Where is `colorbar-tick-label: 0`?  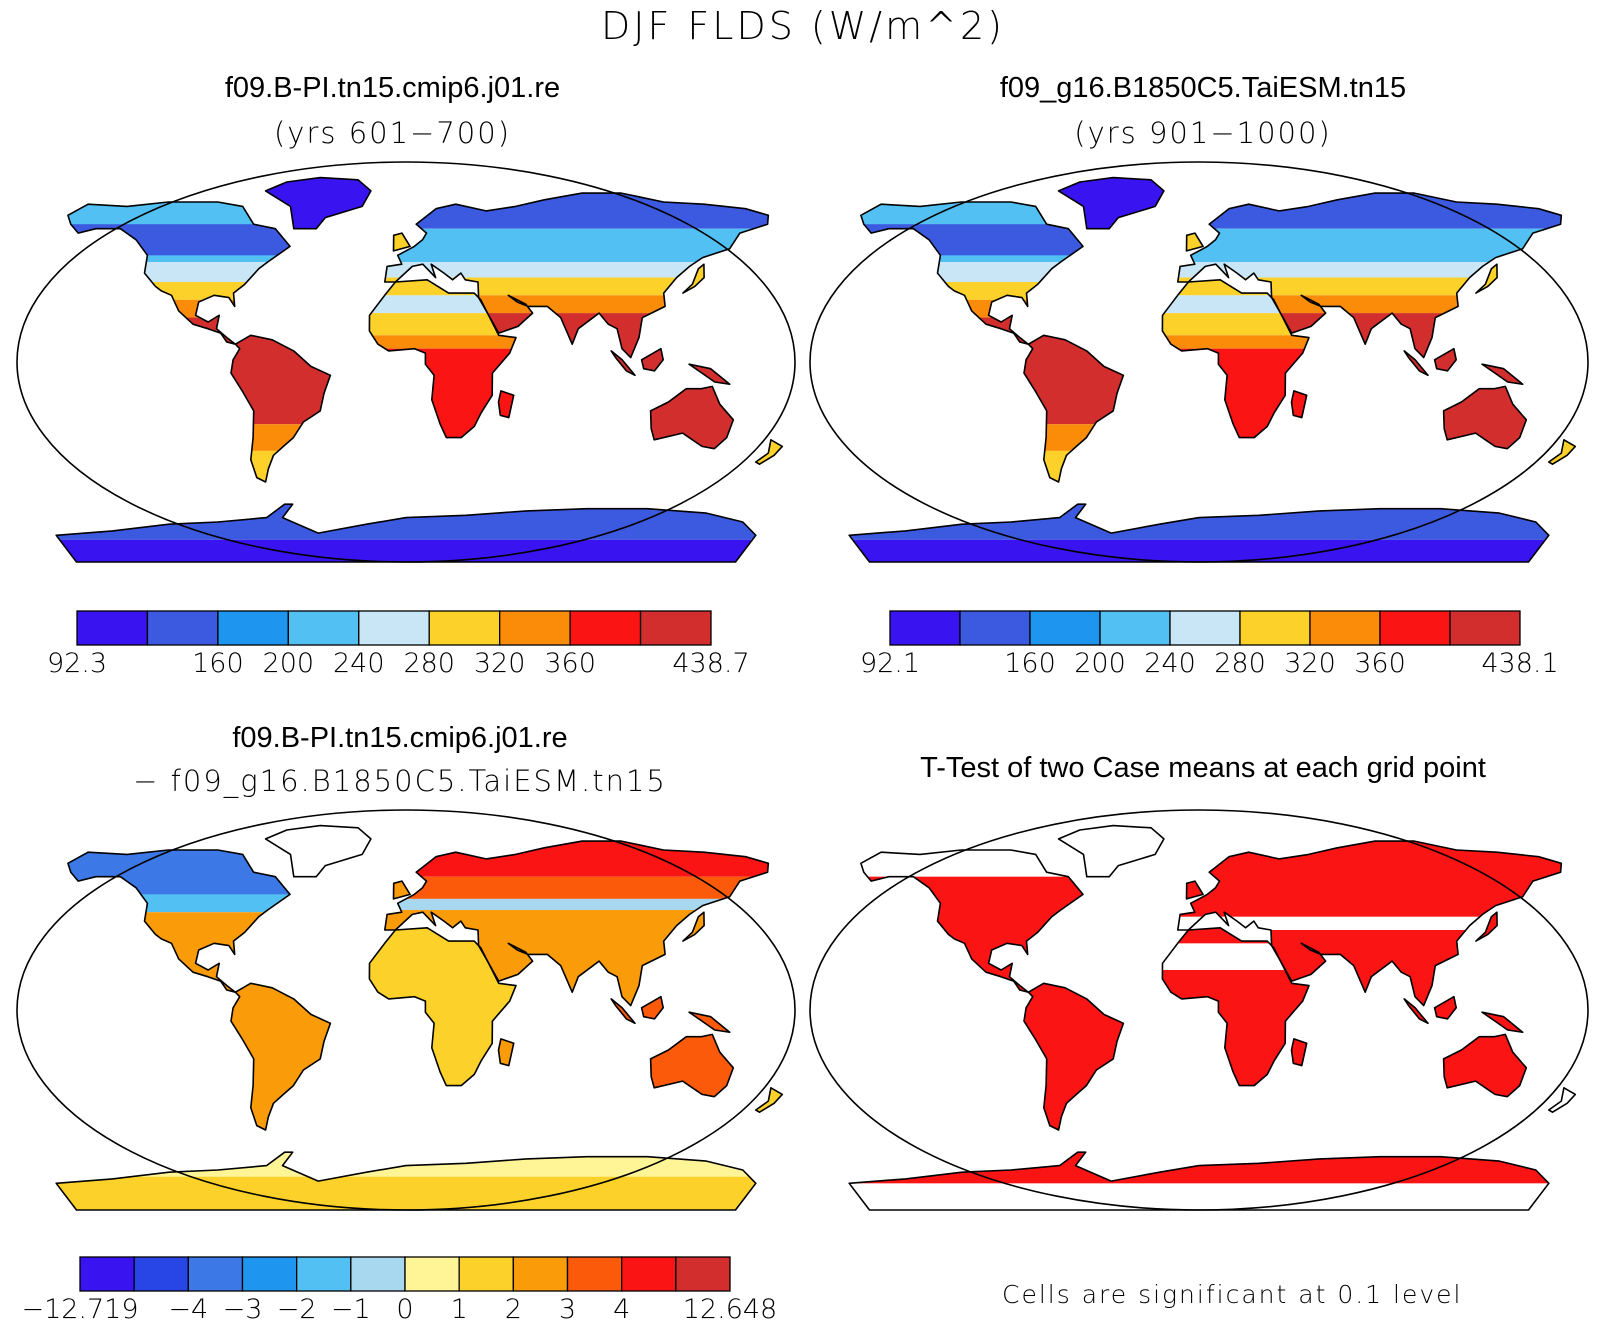 colorbar-tick-label: 0 is located at coordinates (405, 1309).